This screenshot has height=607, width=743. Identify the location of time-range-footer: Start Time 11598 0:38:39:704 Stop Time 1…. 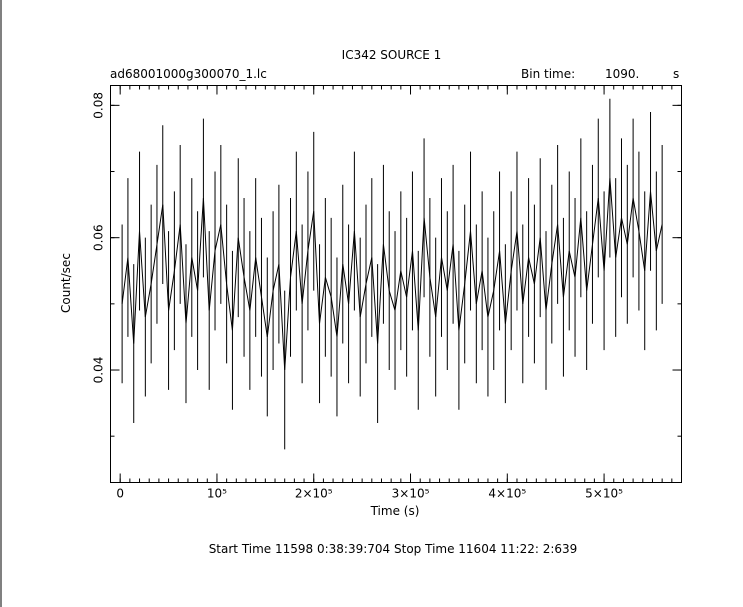
(393, 549).